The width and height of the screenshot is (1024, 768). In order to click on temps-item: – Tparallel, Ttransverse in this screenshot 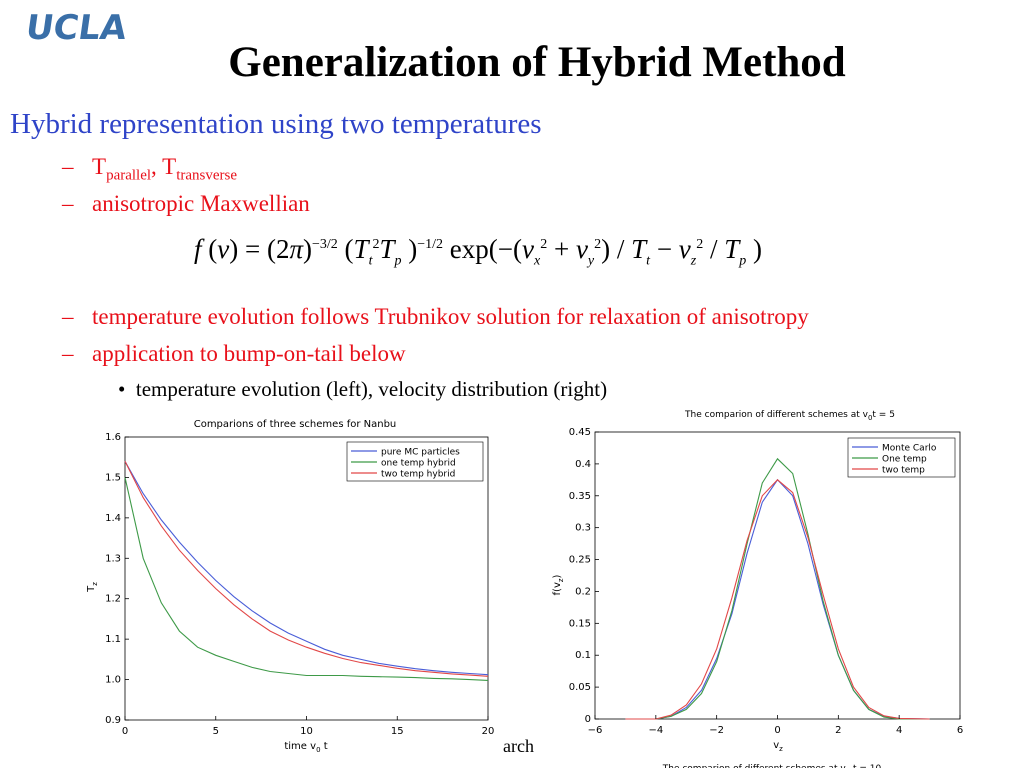, I will do `click(149, 169)`.